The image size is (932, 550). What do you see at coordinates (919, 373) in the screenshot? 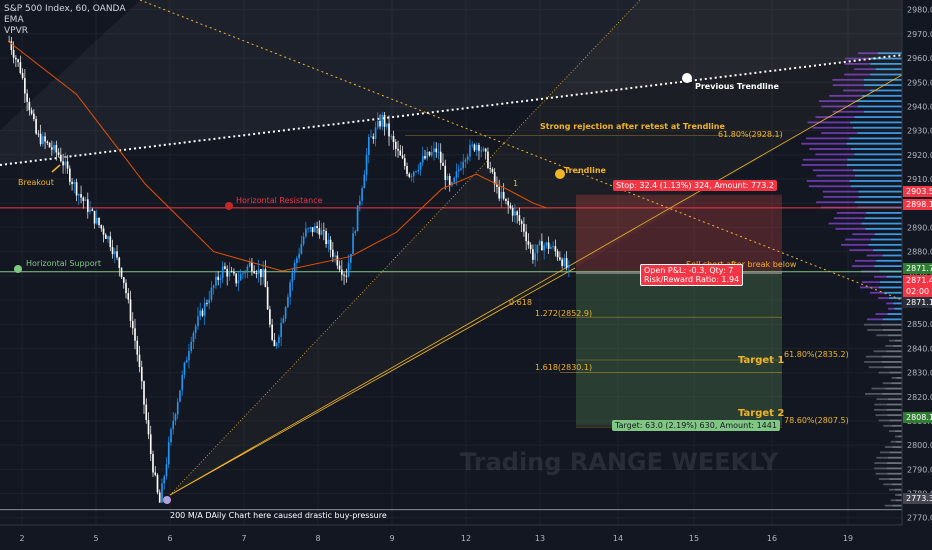
I see `y-tick-6: 2830.0` at bounding box center [919, 373].